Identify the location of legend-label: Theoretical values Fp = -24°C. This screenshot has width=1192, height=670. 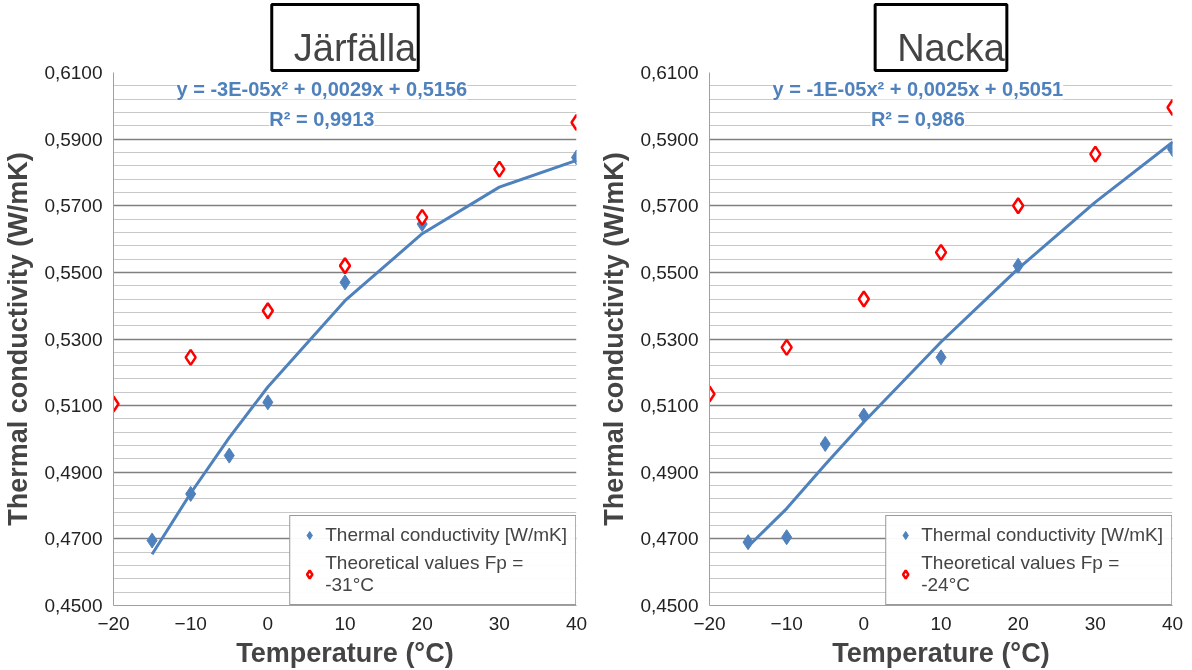
(1020, 574).